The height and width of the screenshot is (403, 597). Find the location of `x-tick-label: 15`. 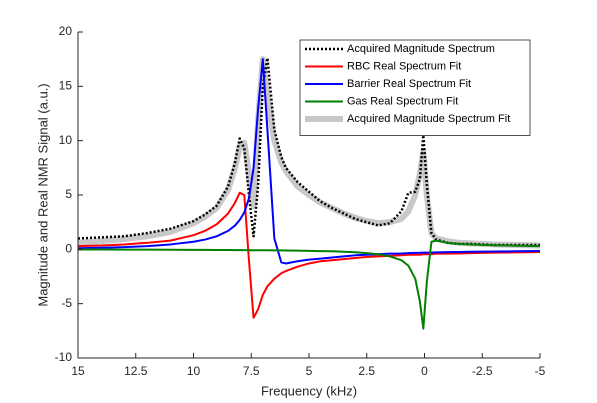

x-tick-label: 15 is located at coordinates (78, 371).